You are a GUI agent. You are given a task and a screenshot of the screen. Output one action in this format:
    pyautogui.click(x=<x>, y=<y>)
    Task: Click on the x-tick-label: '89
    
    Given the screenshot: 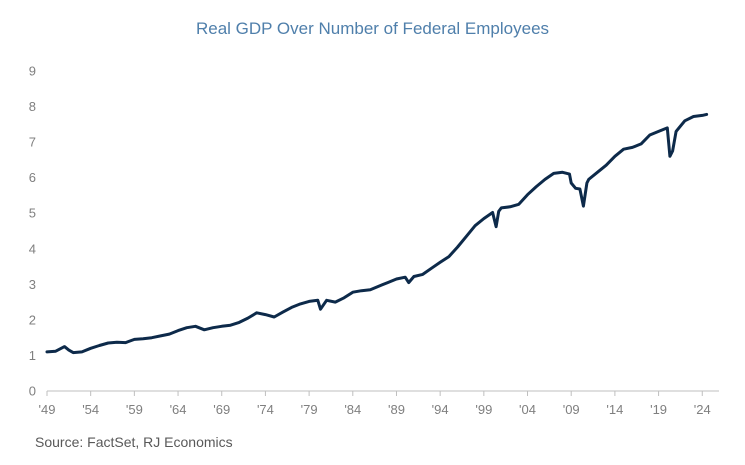 What is the action you would take?
    pyautogui.click(x=396, y=409)
    